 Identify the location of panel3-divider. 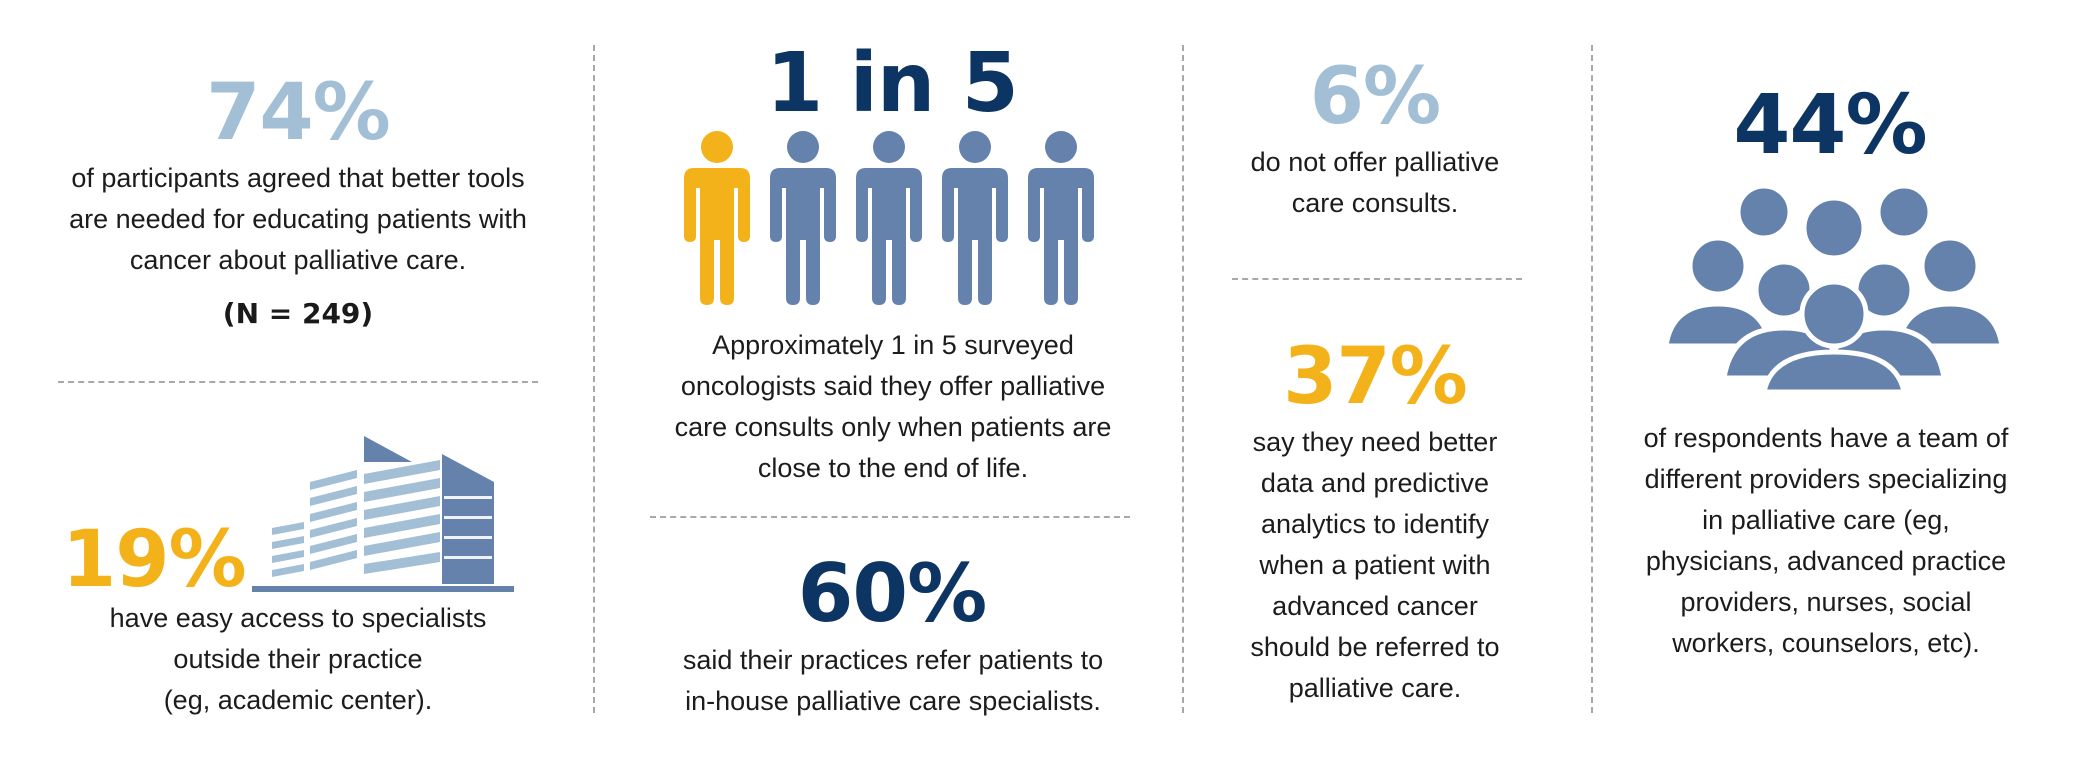
(1377, 279).